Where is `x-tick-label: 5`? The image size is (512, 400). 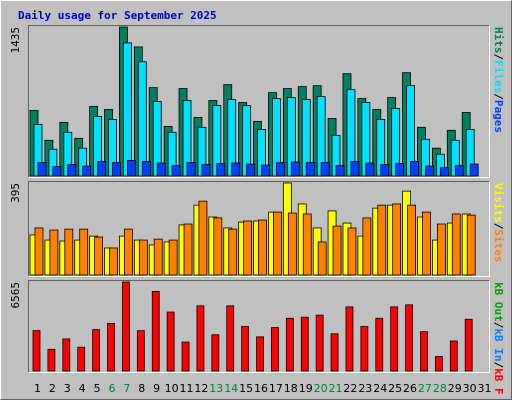 x-tick-label: 5 is located at coordinates (97, 388).